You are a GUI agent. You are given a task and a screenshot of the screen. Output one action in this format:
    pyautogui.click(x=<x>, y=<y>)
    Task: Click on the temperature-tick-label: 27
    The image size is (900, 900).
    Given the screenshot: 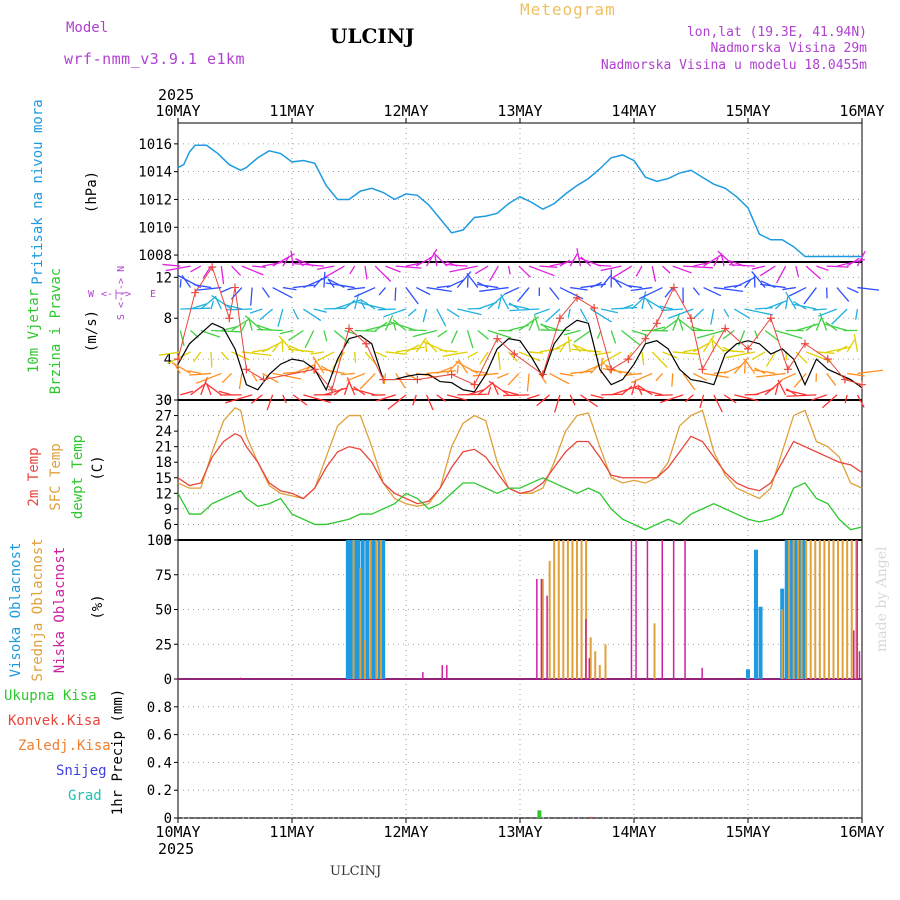 What is the action you would take?
    pyautogui.click(x=163, y=417)
    